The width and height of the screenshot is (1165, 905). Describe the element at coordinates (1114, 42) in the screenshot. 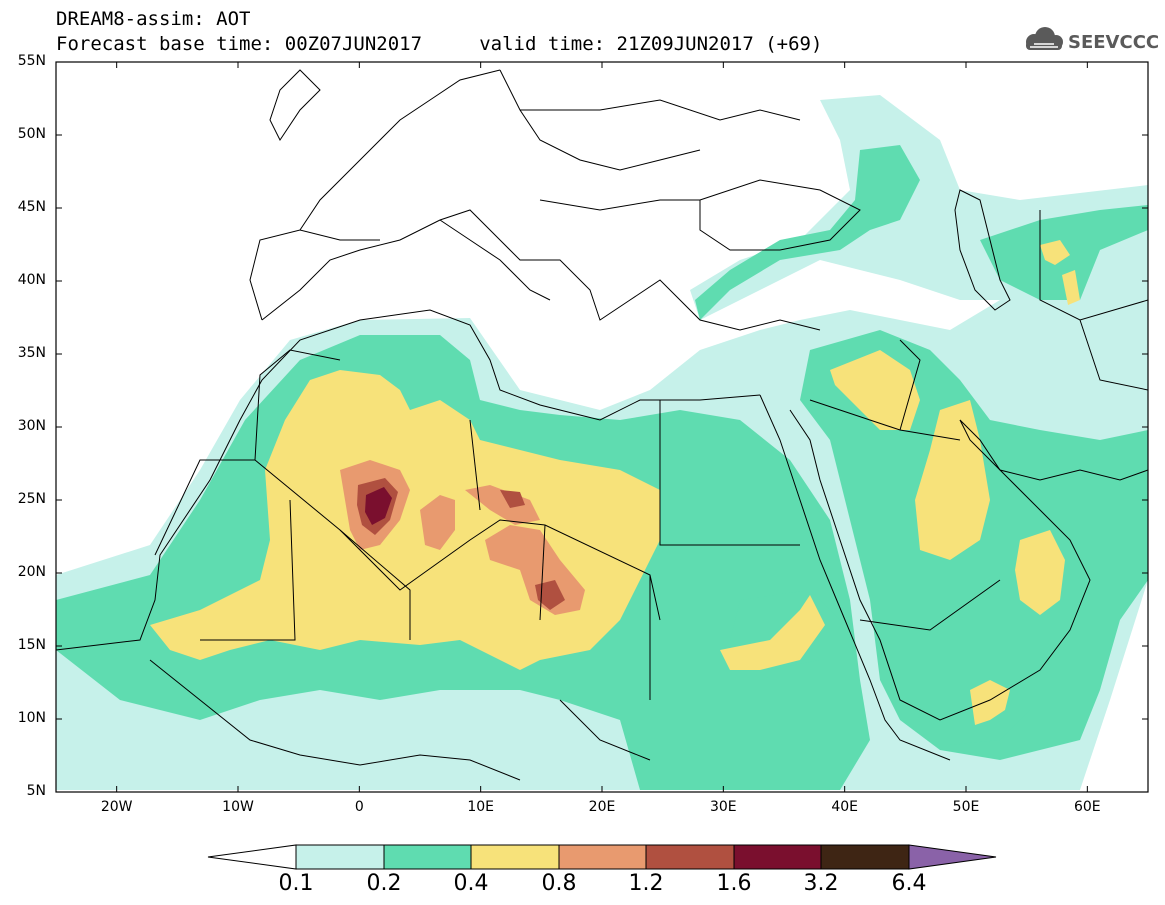

I see `logo-text: SEEVCCC` at that location.